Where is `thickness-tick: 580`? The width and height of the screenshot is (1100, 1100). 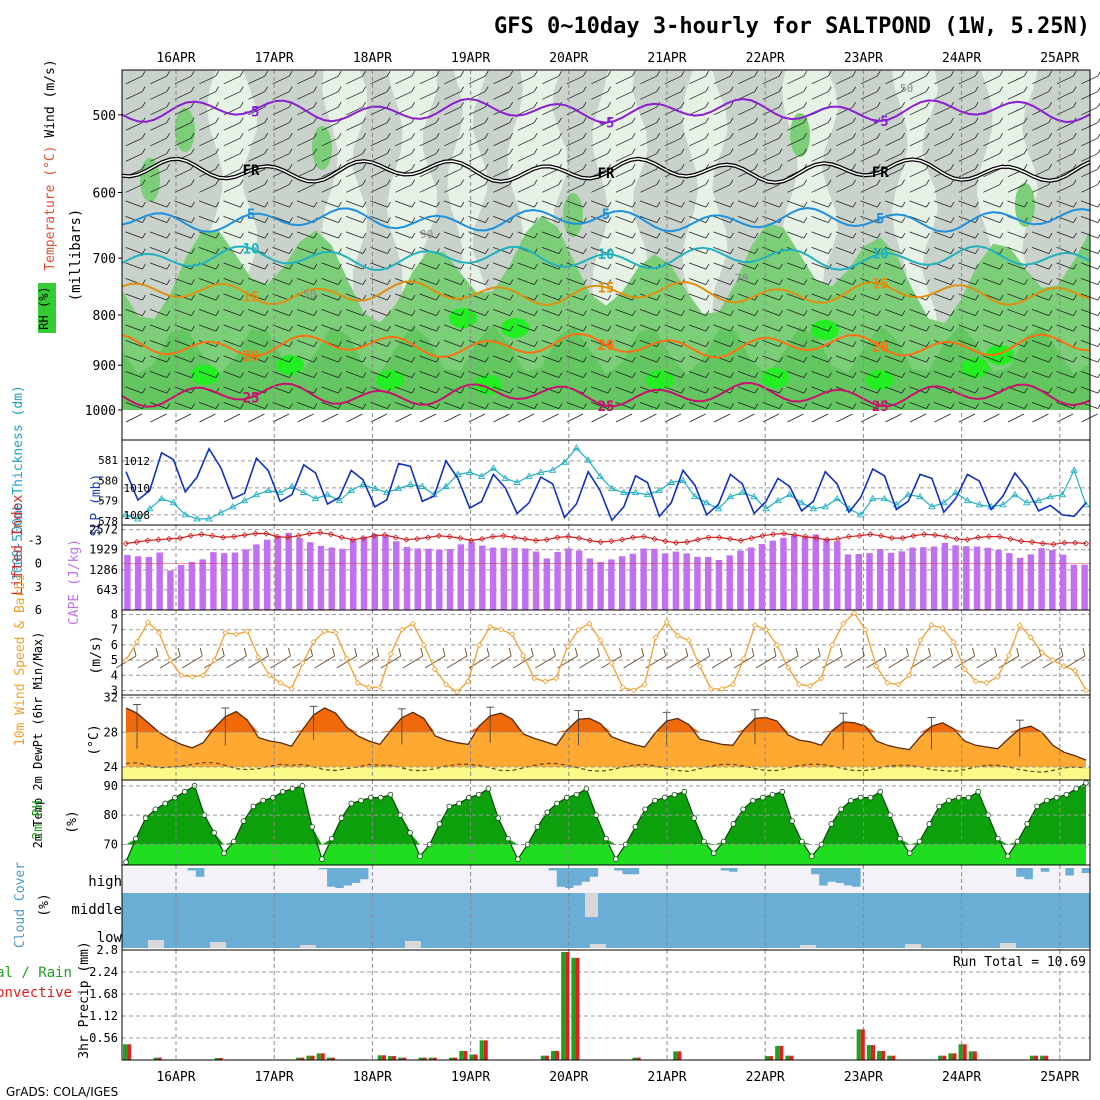 thickness-tick: 580 is located at coordinates (108, 480).